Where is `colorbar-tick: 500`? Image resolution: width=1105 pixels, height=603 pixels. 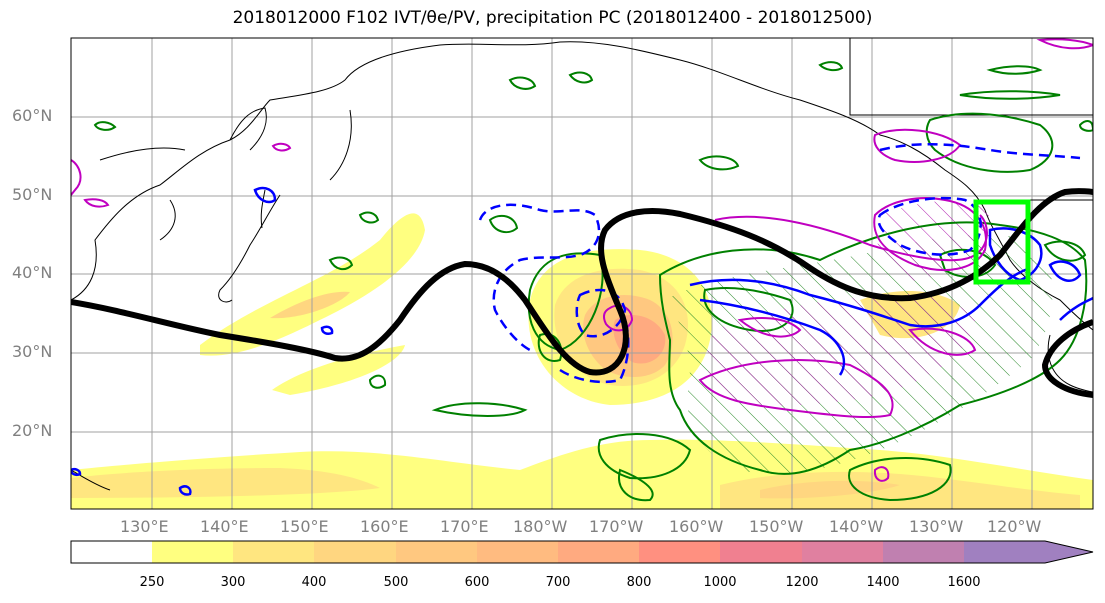
colorbar-tick: 500 is located at coordinates (396, 582).